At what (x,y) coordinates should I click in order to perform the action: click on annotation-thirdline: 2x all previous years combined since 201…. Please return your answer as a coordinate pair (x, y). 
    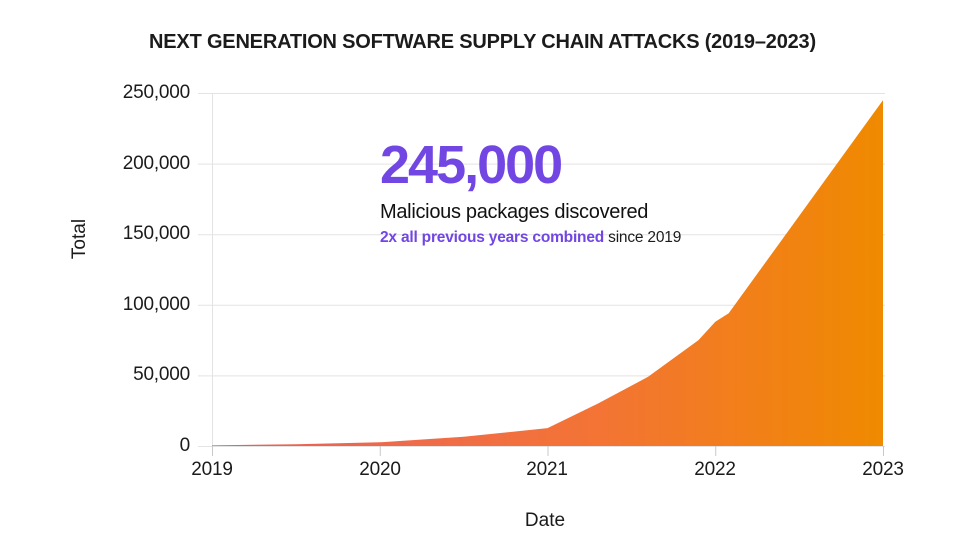
    Looking at the image, I should click on (595, 238).